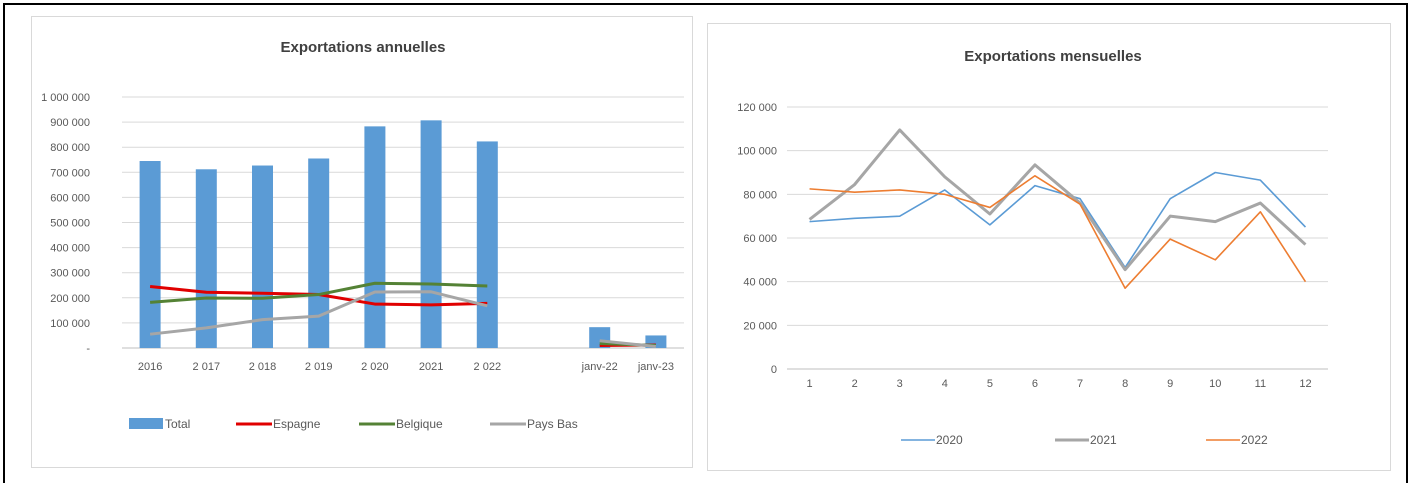 The height and width of the screenshot is (483, 1413). I want to click on line-2022, so click(1058, 232).